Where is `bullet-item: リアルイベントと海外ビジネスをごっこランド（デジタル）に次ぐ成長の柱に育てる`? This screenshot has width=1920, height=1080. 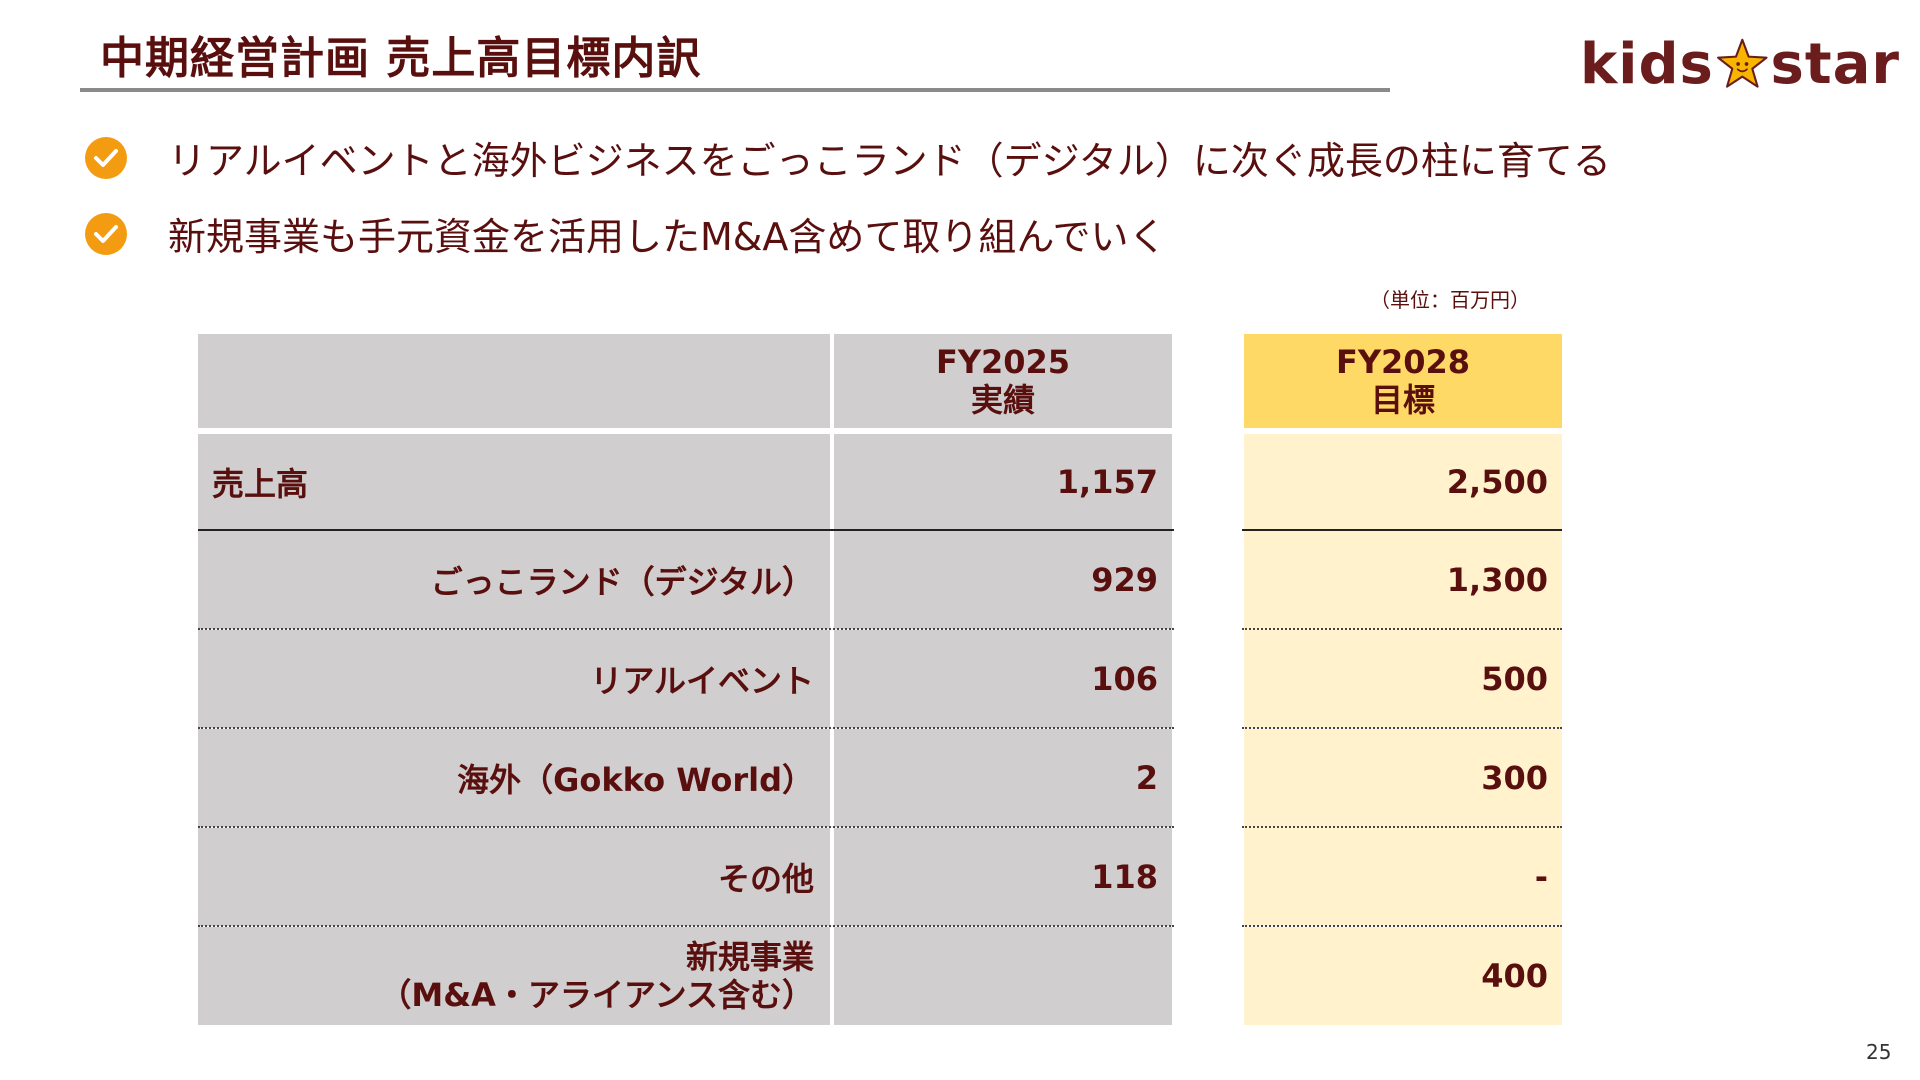 bullet-item: リアルイベントと海外ビジネスをごっこランド（デジタル）に次ぐ成長の柱に育てる is located at coordinates (847, 157).